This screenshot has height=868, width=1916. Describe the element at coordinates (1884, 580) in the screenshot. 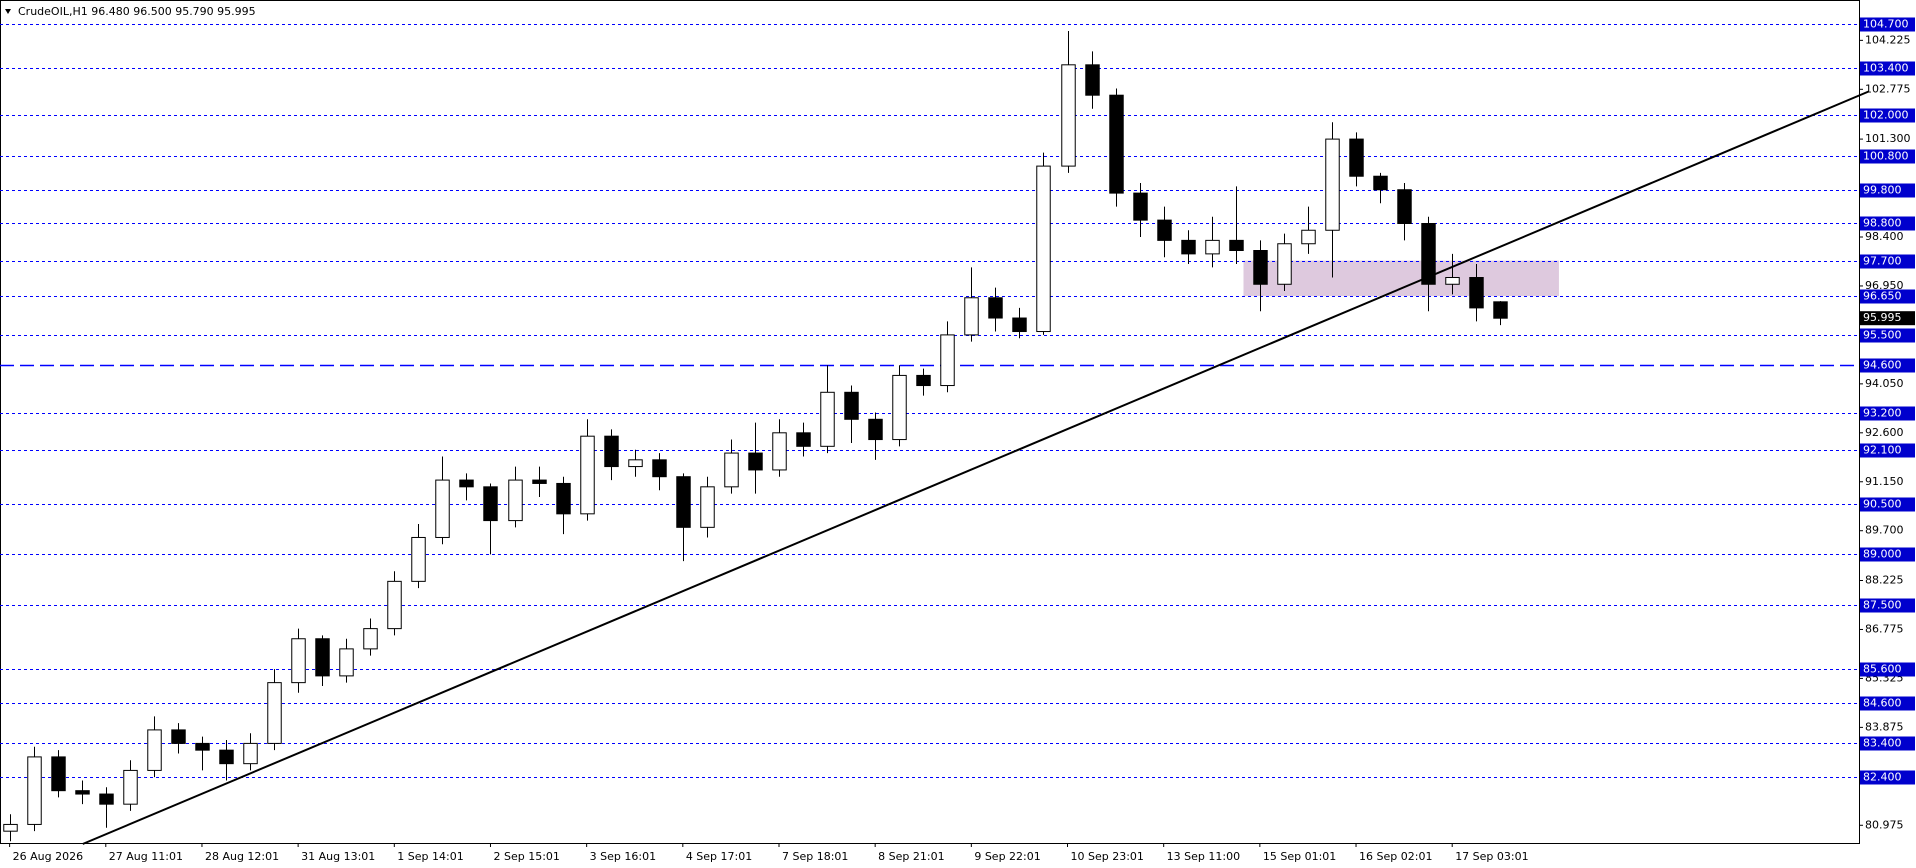

I see `y-tick-label: 88.225` at that location.